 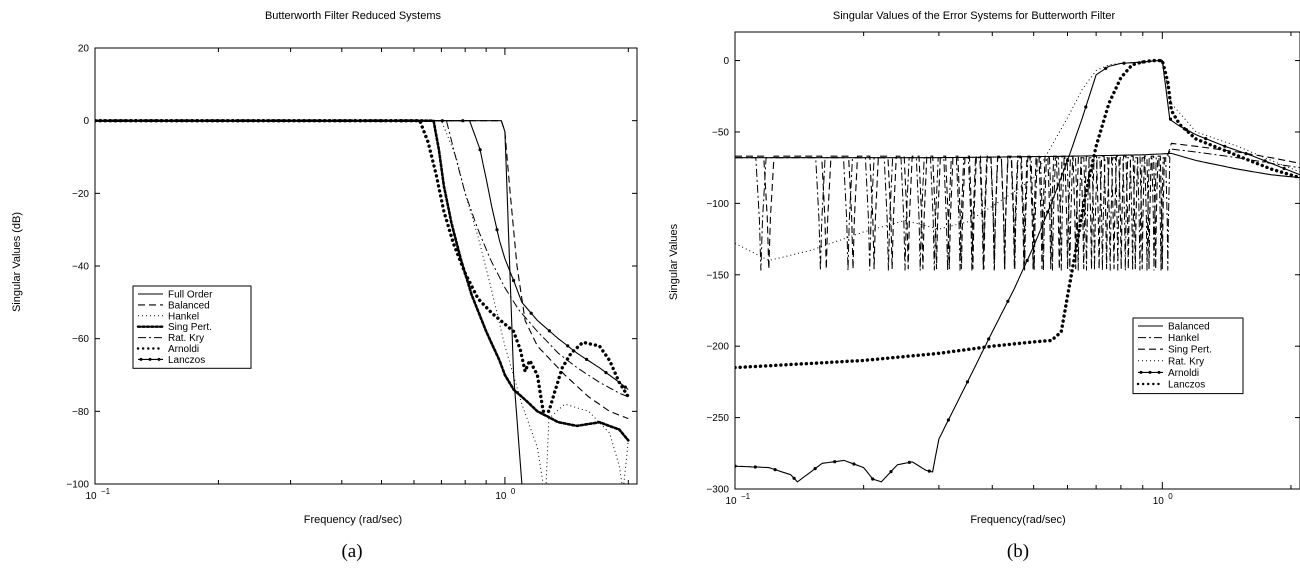 What do you see at coordinates (717, 418) in the screenshot?
I see `y-tick-label: −250` at bounding box center [717, 418].